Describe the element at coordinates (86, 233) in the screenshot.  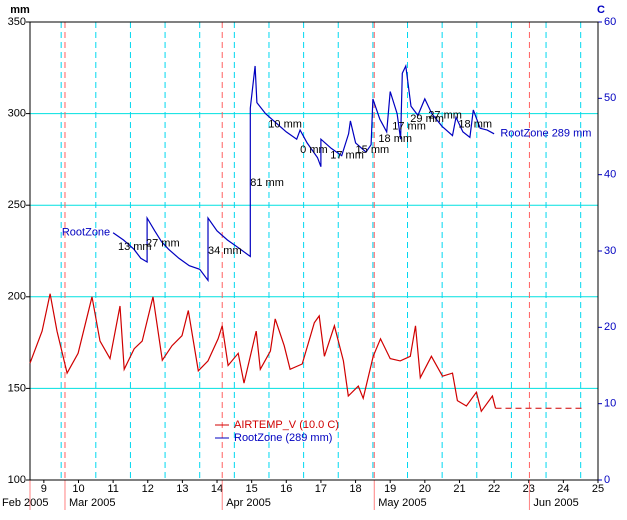
I see `annotation: RootZone` at that location.